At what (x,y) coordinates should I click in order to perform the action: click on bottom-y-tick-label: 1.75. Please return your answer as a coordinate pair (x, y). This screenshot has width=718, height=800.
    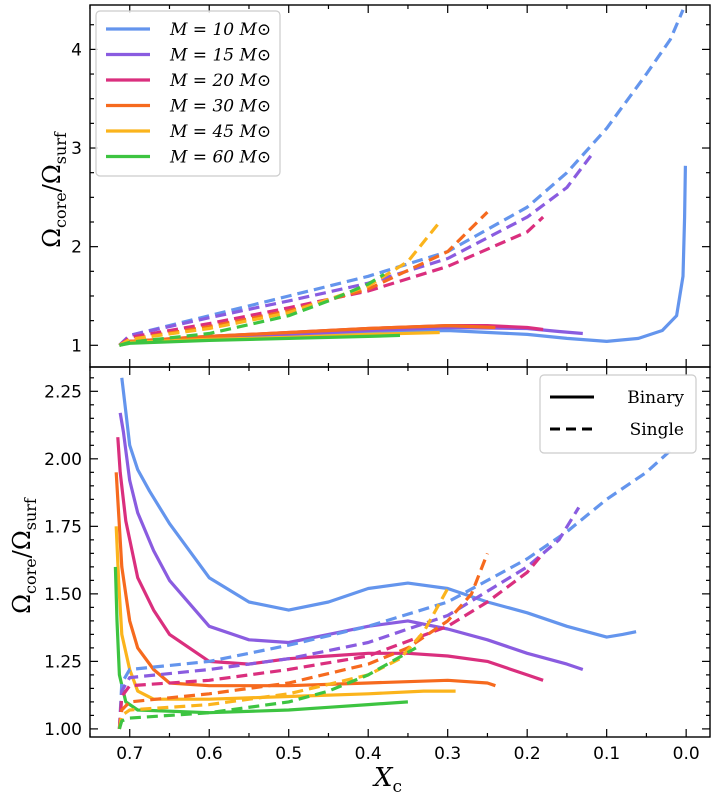
    Looking at the image, I should click on (63, 527).